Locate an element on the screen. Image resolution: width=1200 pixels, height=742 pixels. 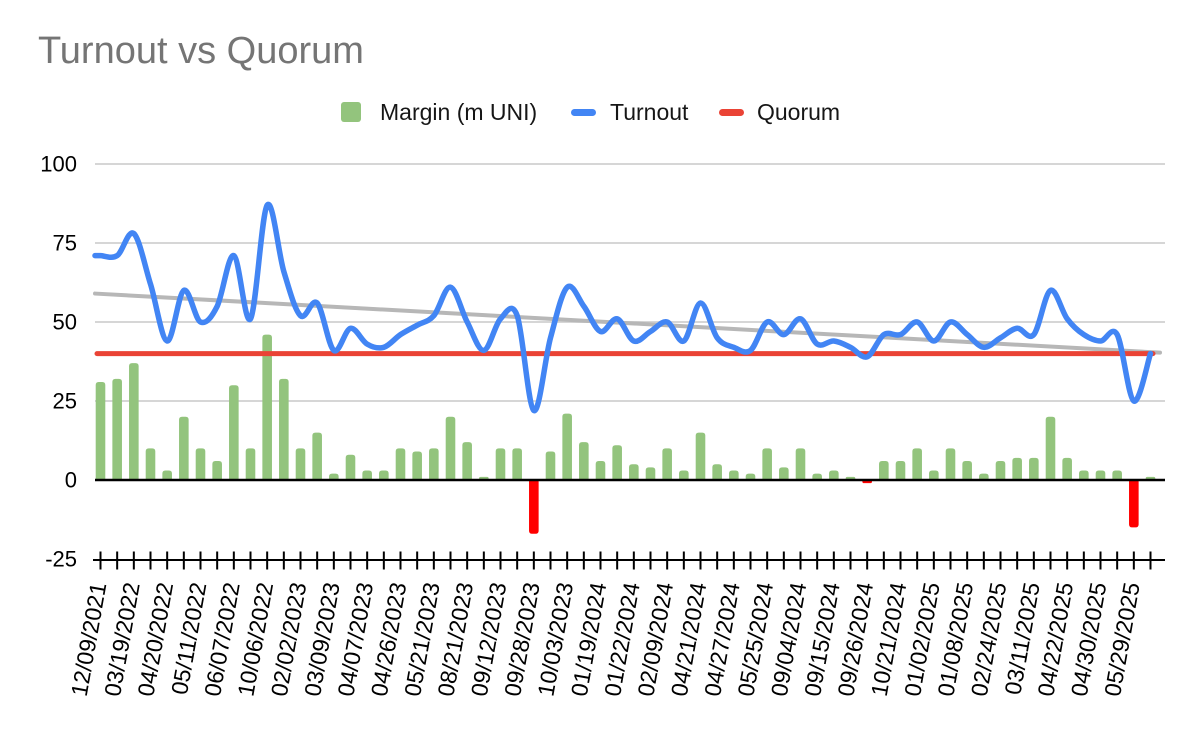
legend-item-margin-m-uni: Margin (m UNI) is located at coordinates (439, 112).